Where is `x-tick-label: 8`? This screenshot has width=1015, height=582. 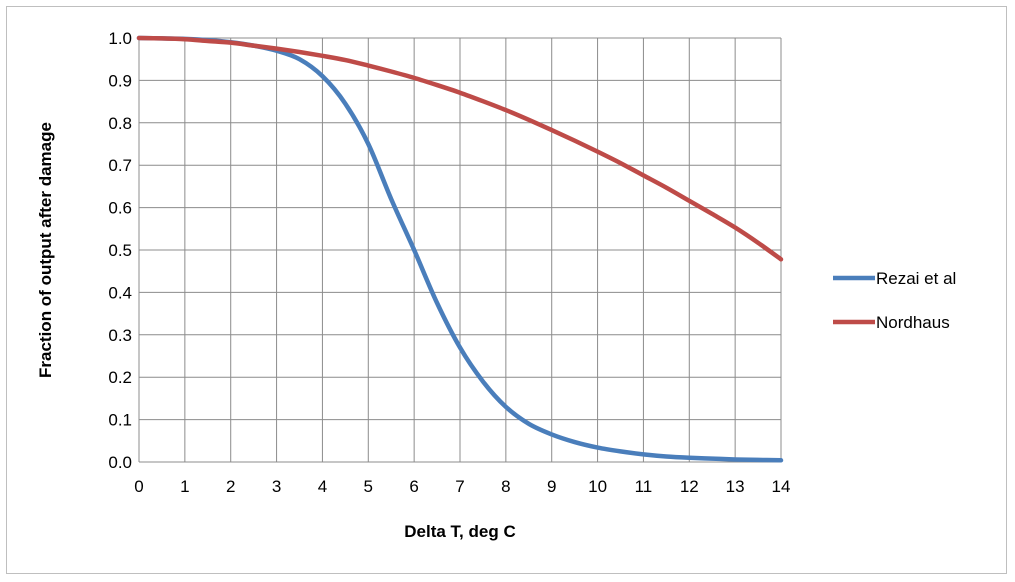 x-tick-label: 8 is located at coordinates (505, 486).